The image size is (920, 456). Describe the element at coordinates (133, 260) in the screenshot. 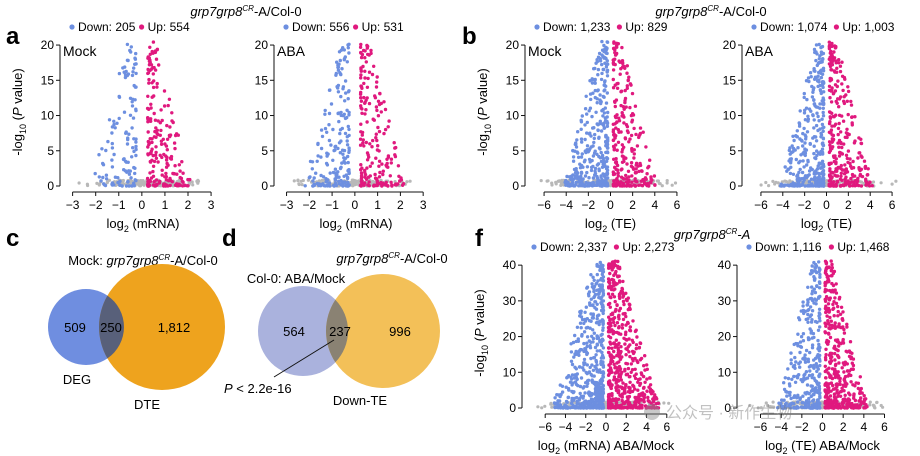

I see `venn-c-title-gene: grp7grp8` at that location.